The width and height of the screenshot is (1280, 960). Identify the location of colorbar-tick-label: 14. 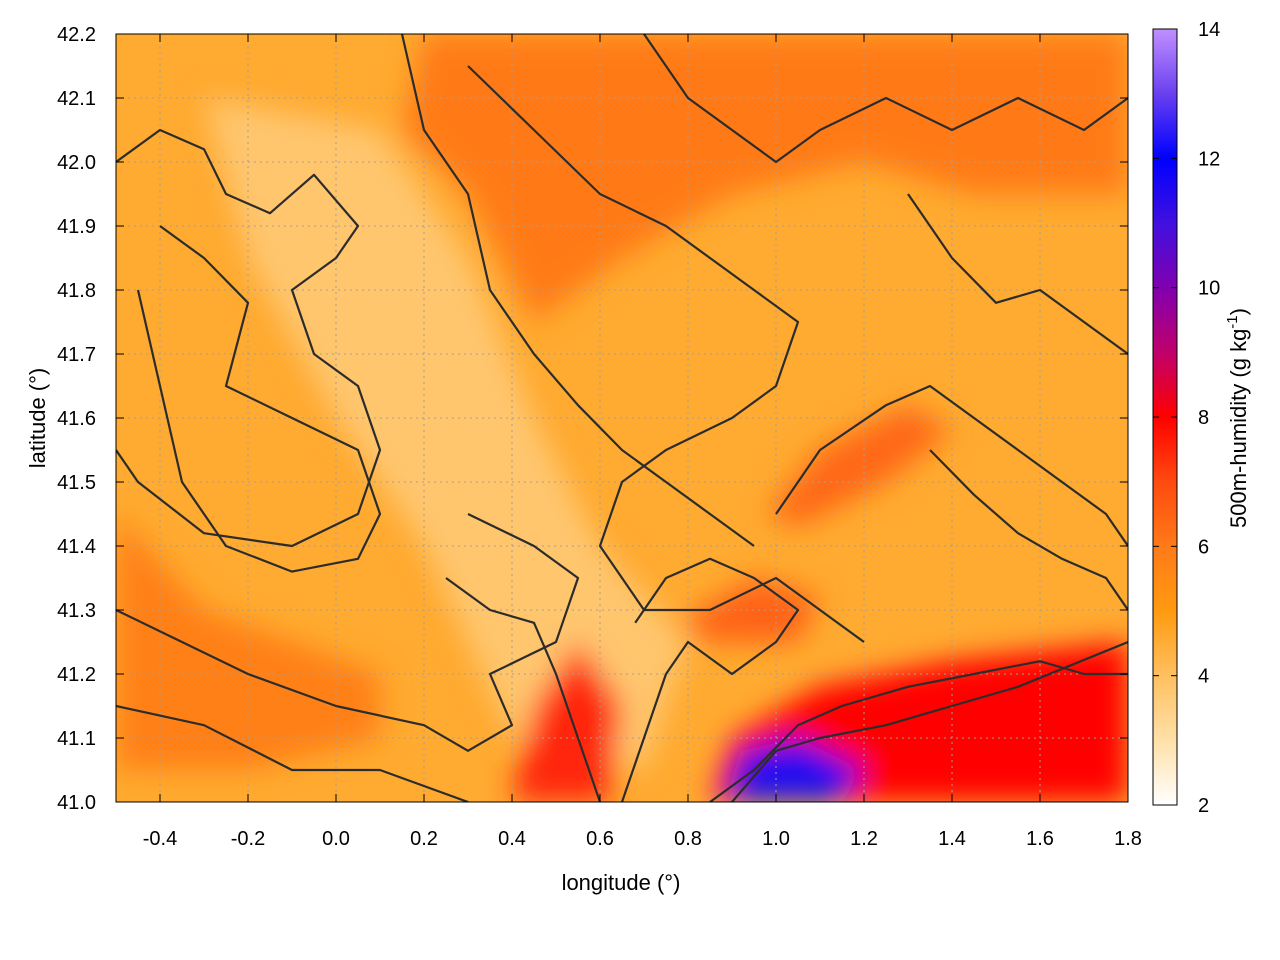
(1209, 30).